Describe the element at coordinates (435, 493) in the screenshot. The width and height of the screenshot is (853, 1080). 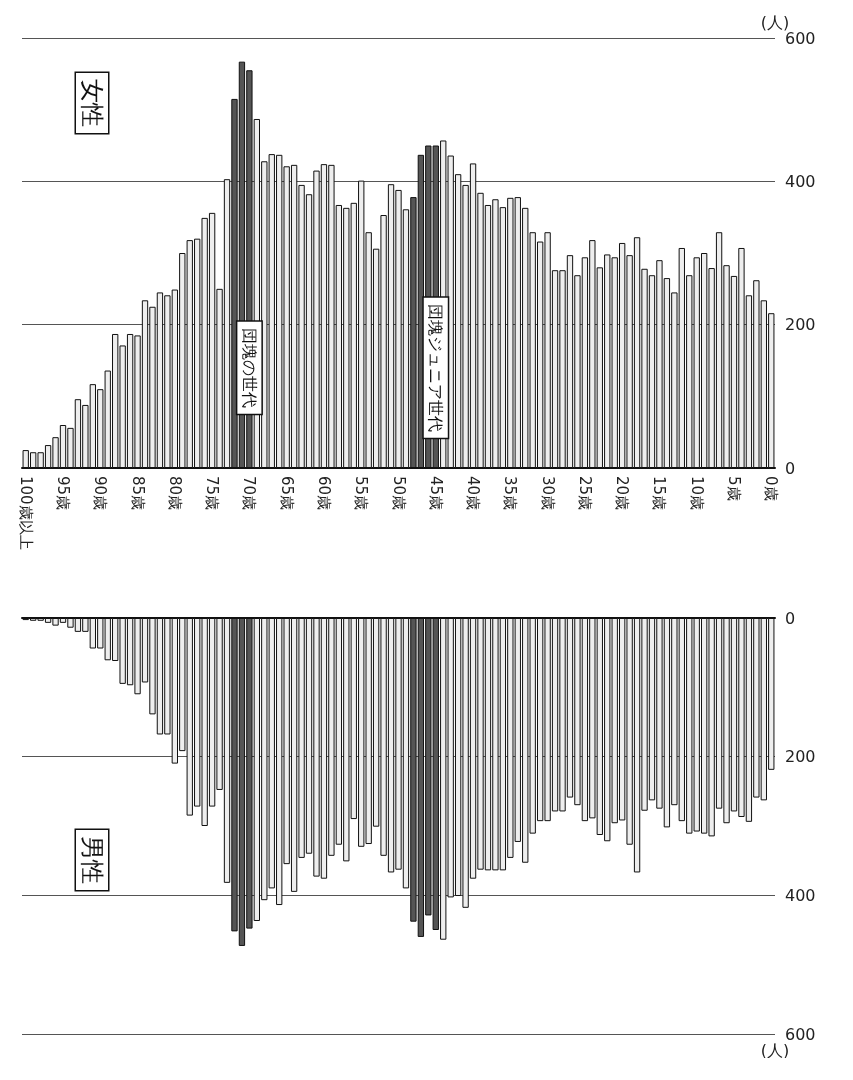
I see `x-tick-label: 45歳` at that location.